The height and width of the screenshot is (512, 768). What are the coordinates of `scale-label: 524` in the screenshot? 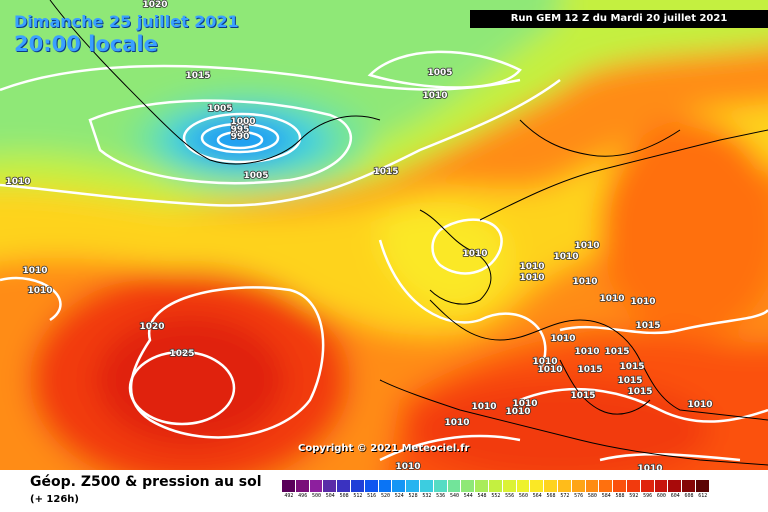 It's located at (399, 496).